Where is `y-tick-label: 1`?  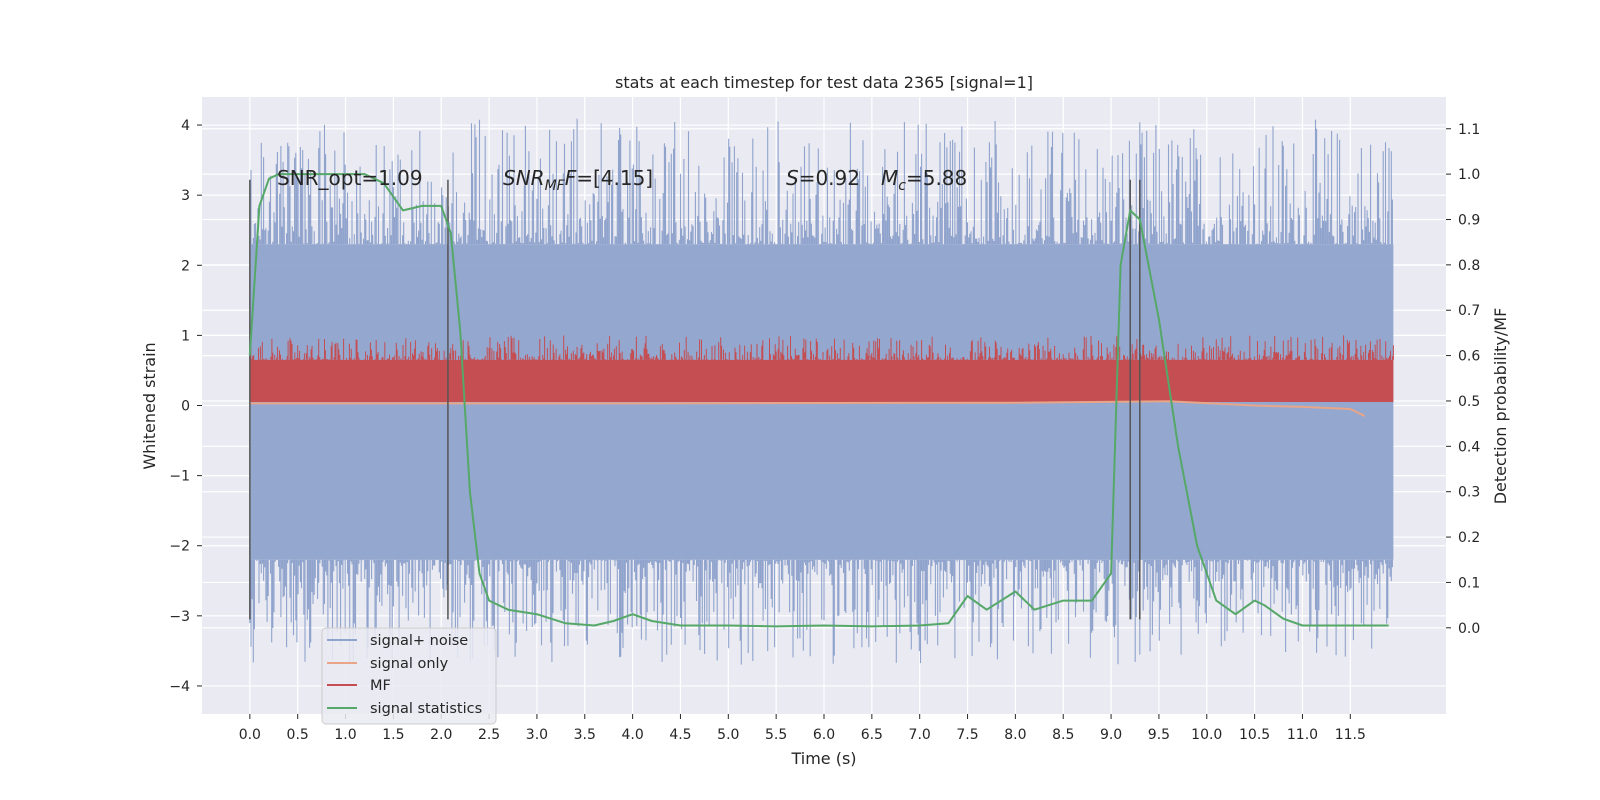 y-tick-label: 1 is located at coordinates (185, 336).